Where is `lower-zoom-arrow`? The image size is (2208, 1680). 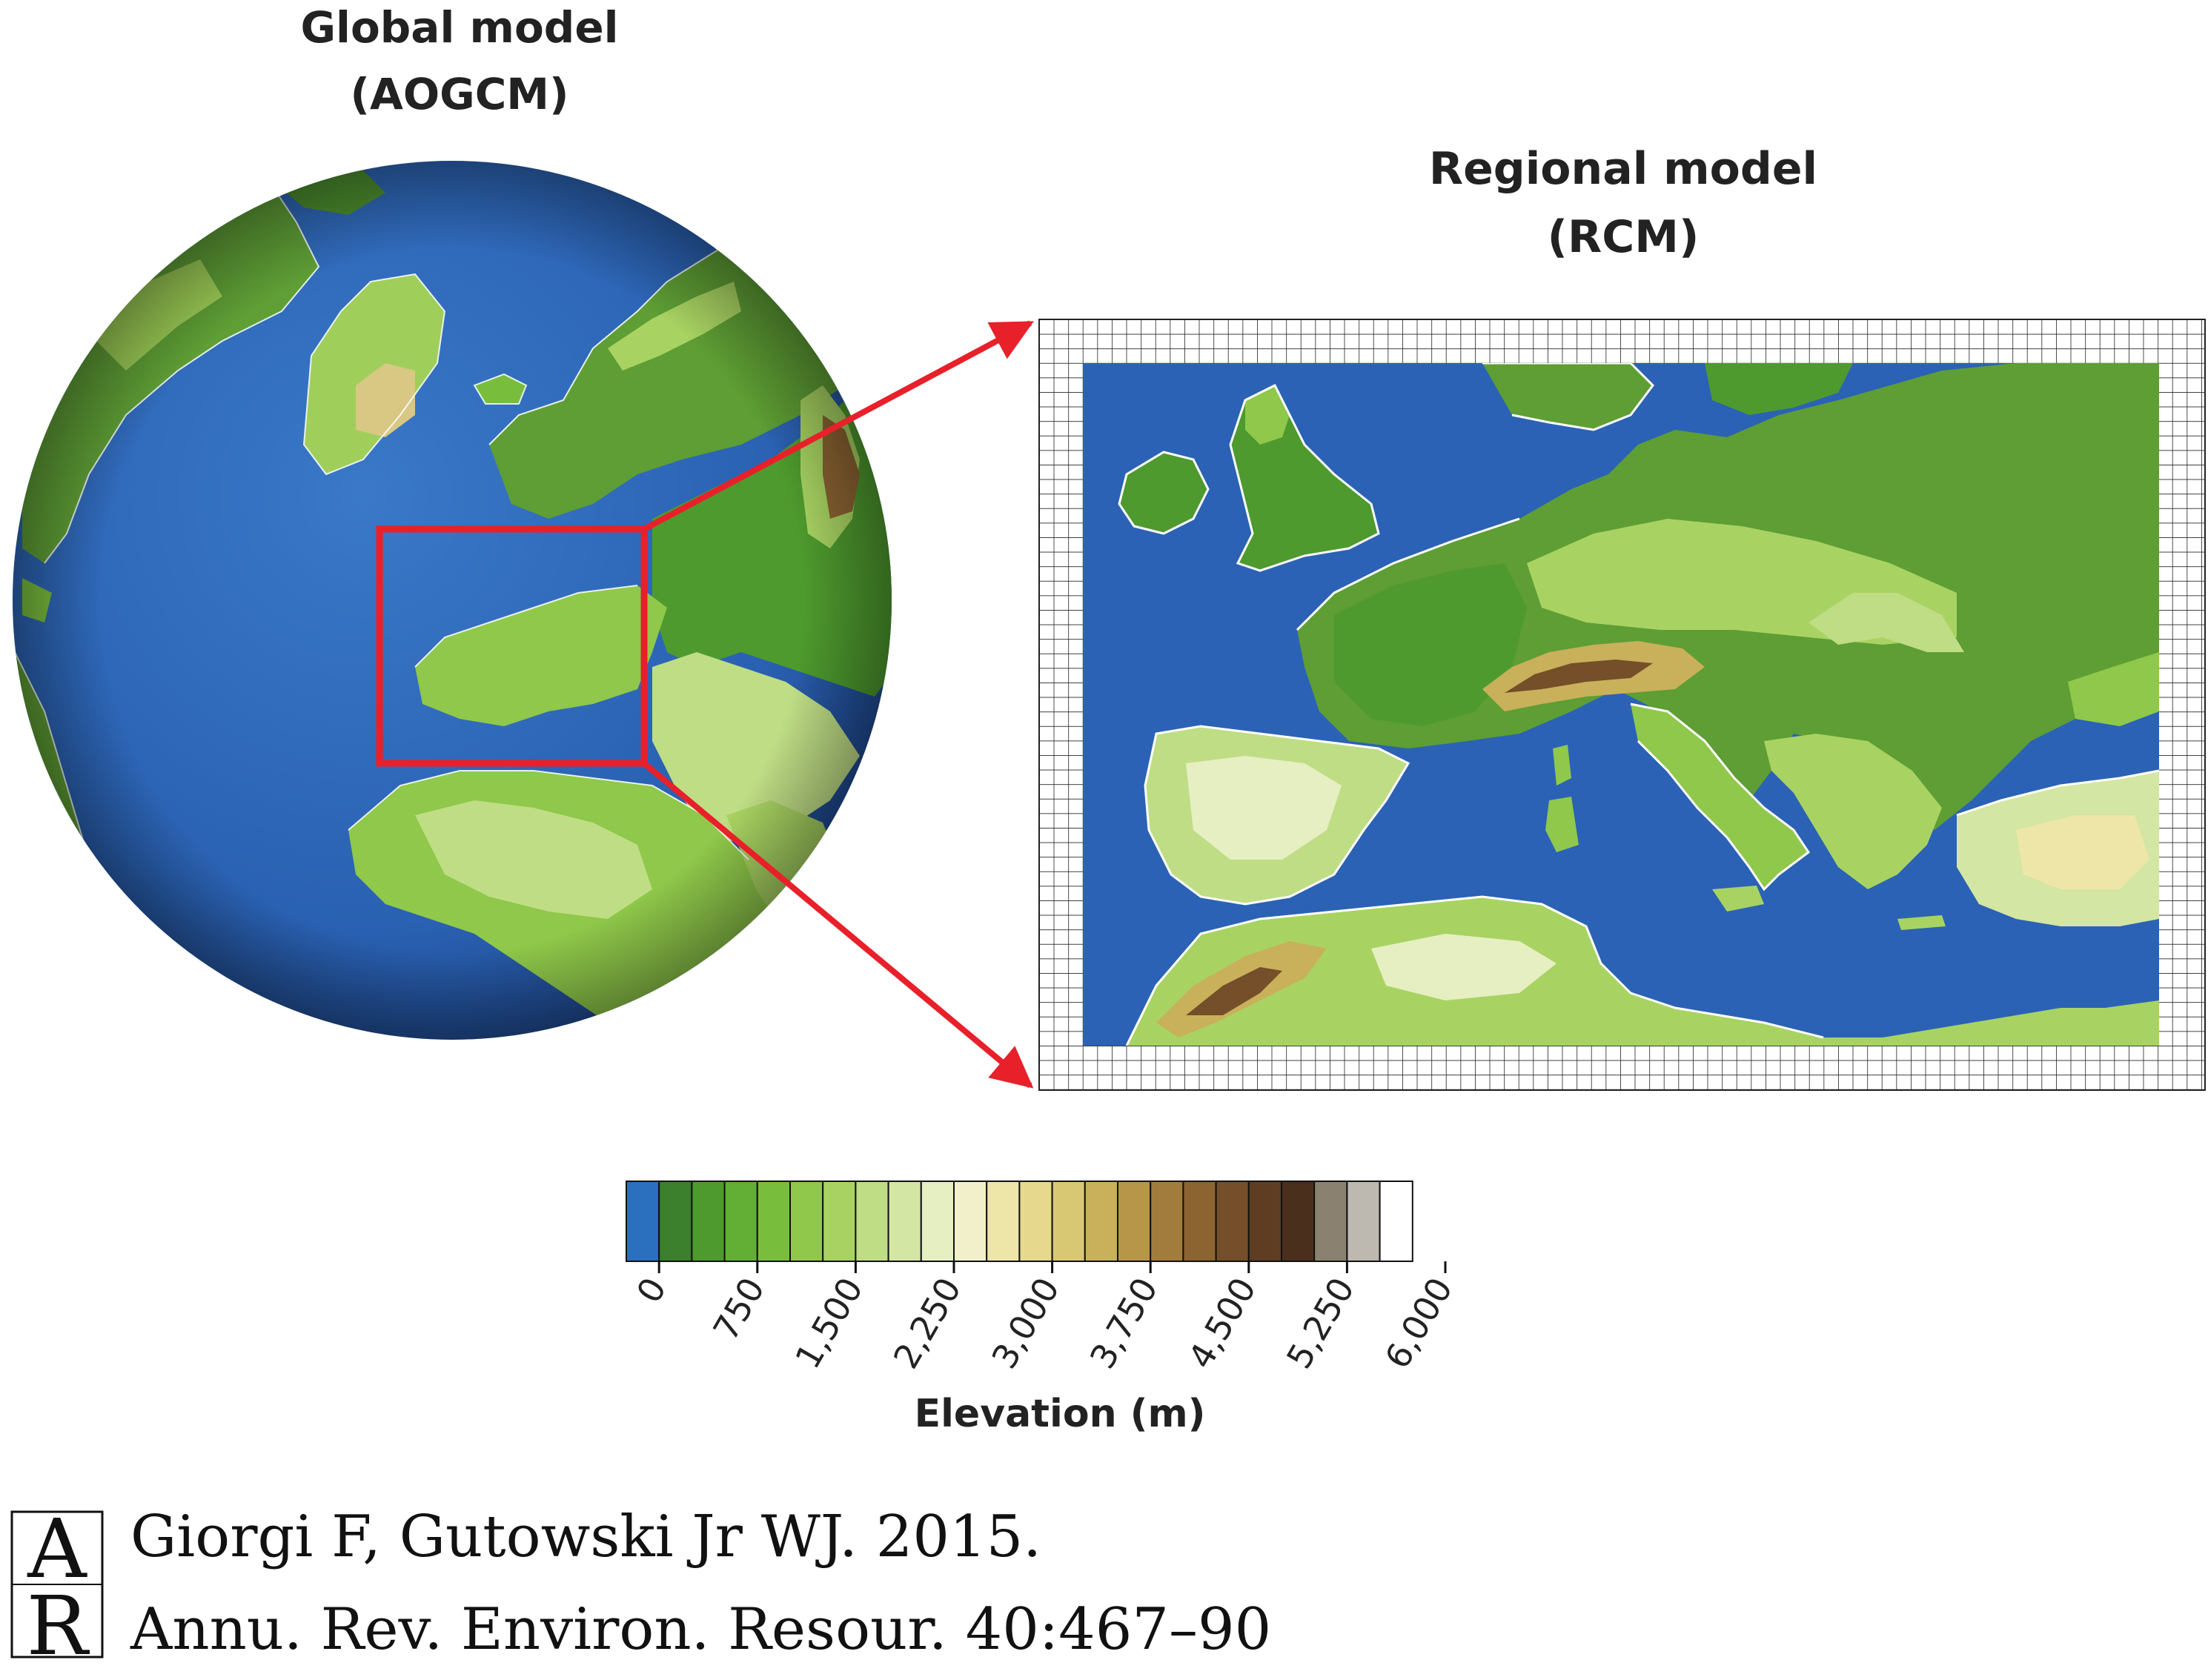 lower-zoom-arrow is located at coordinates (838, 924).